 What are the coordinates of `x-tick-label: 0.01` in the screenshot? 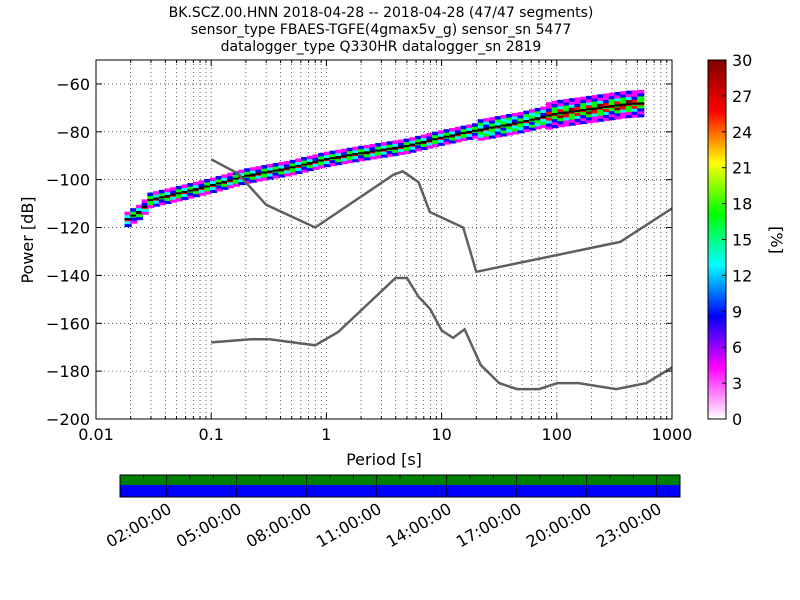 It's located at (96, 434).